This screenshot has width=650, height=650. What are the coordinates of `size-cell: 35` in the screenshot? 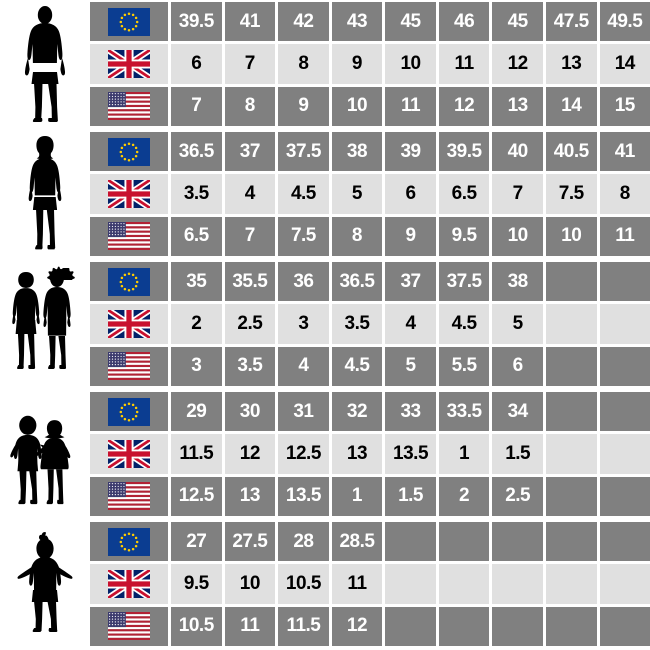 It's located at (196, 282).